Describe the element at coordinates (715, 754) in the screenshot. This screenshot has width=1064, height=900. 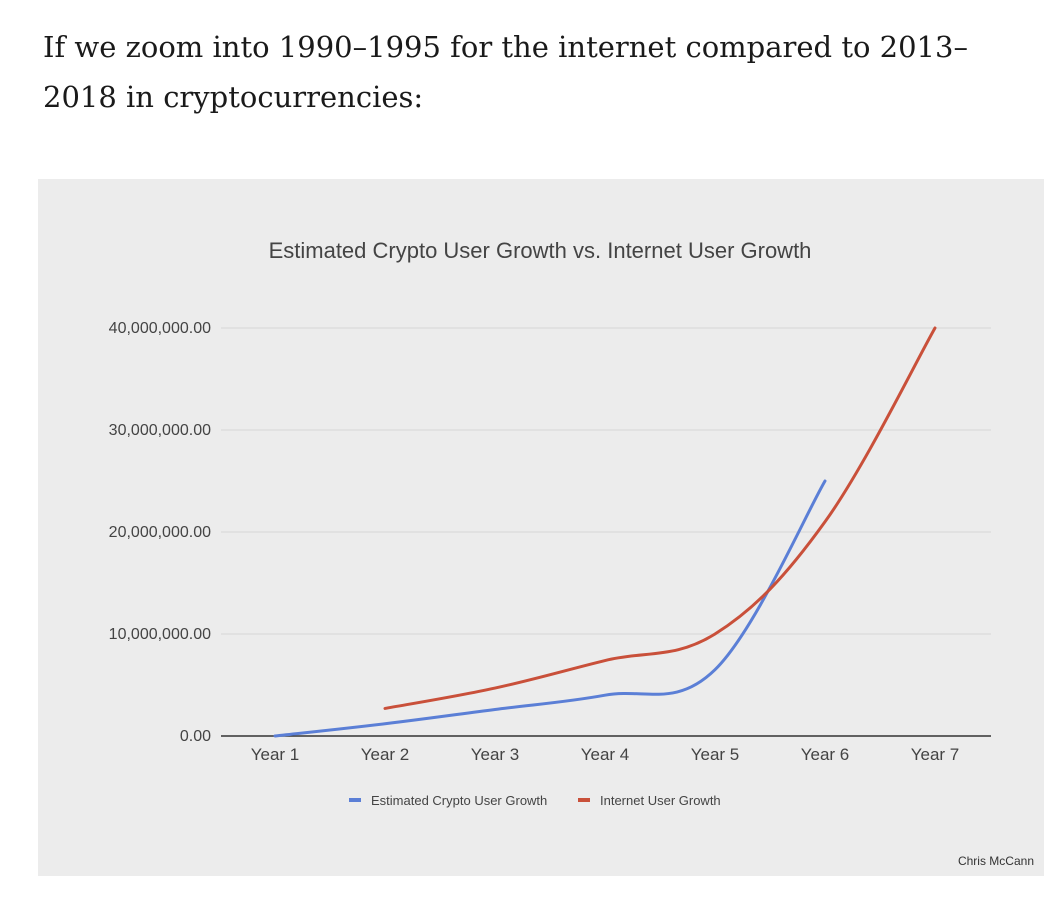
I see `x-tick-label: Year 5` at that location.